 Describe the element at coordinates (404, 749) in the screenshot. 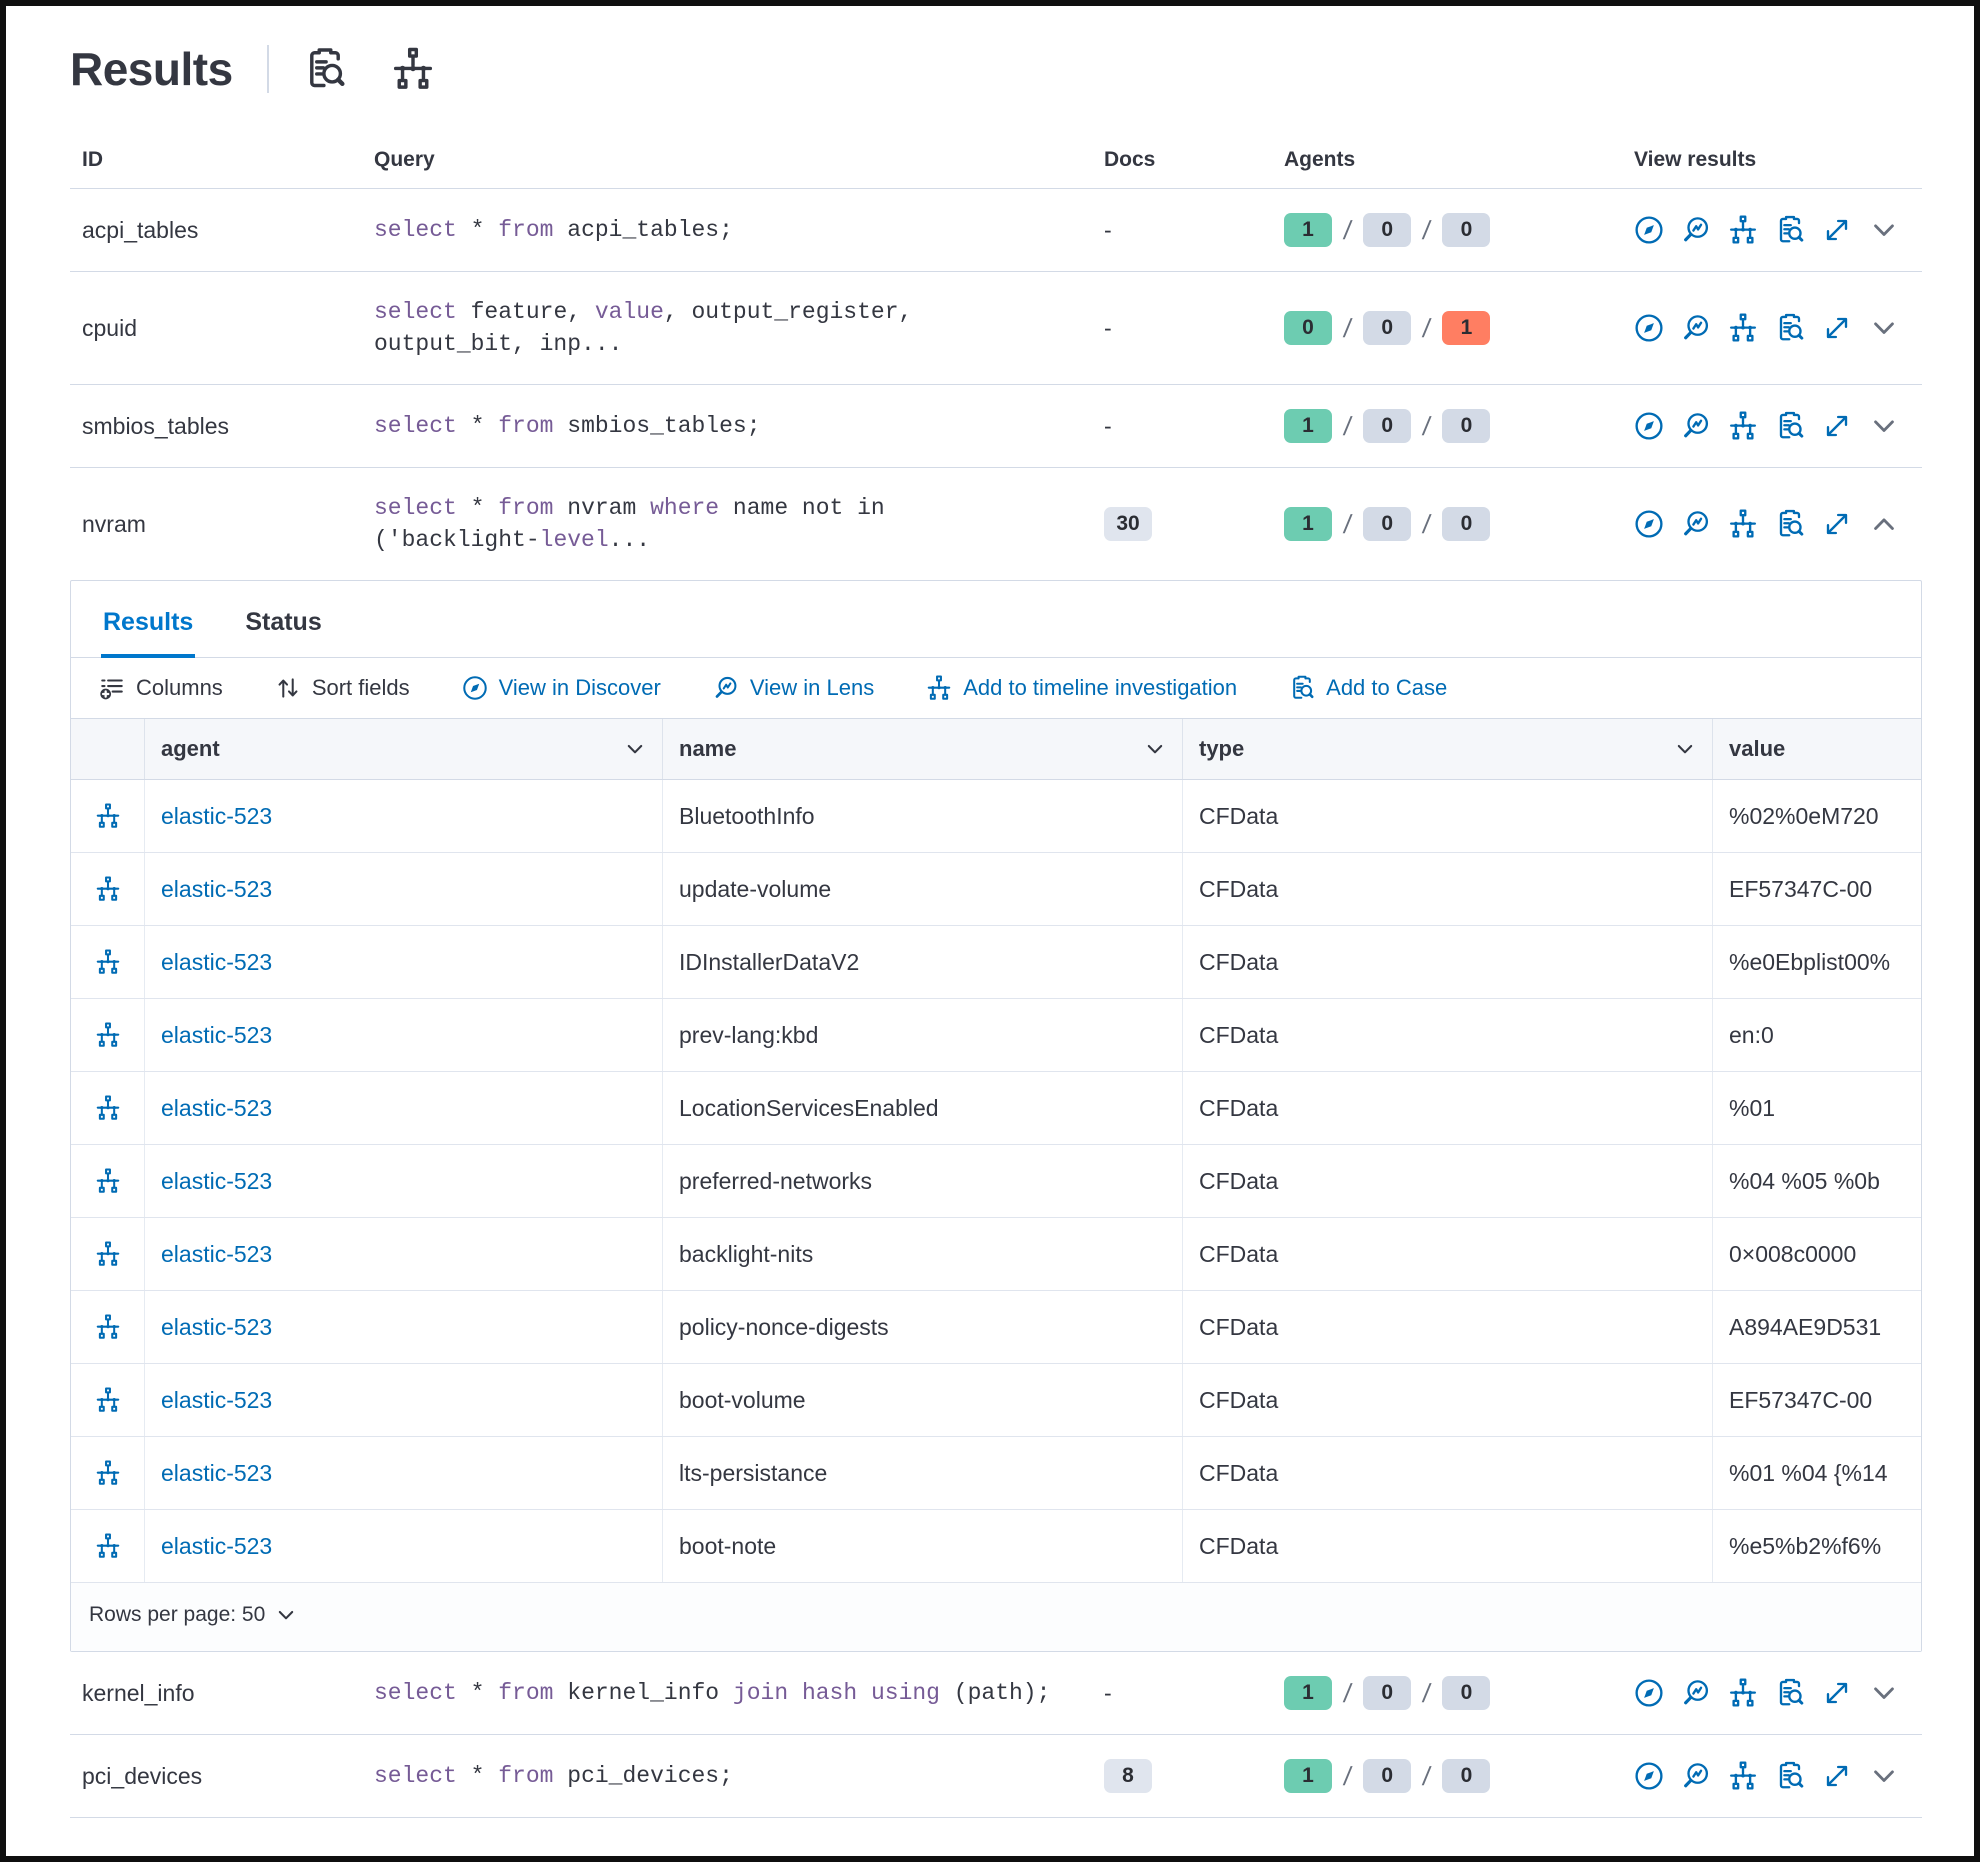

I see `grid-column-header-agent: agent` at that location.